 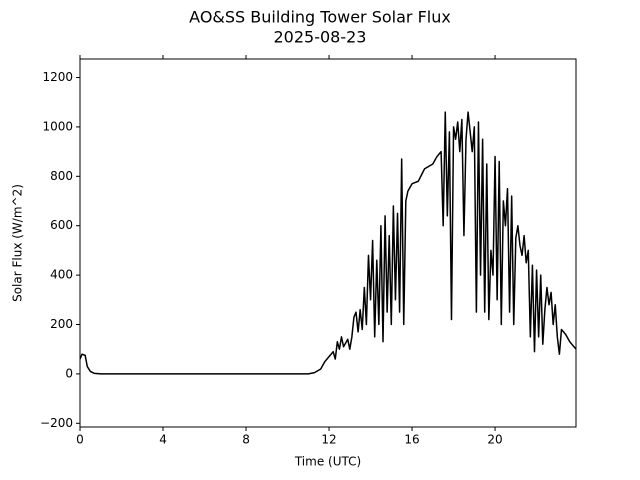 I want to click on y-tick-label: 400, so click(x=61, y=275).